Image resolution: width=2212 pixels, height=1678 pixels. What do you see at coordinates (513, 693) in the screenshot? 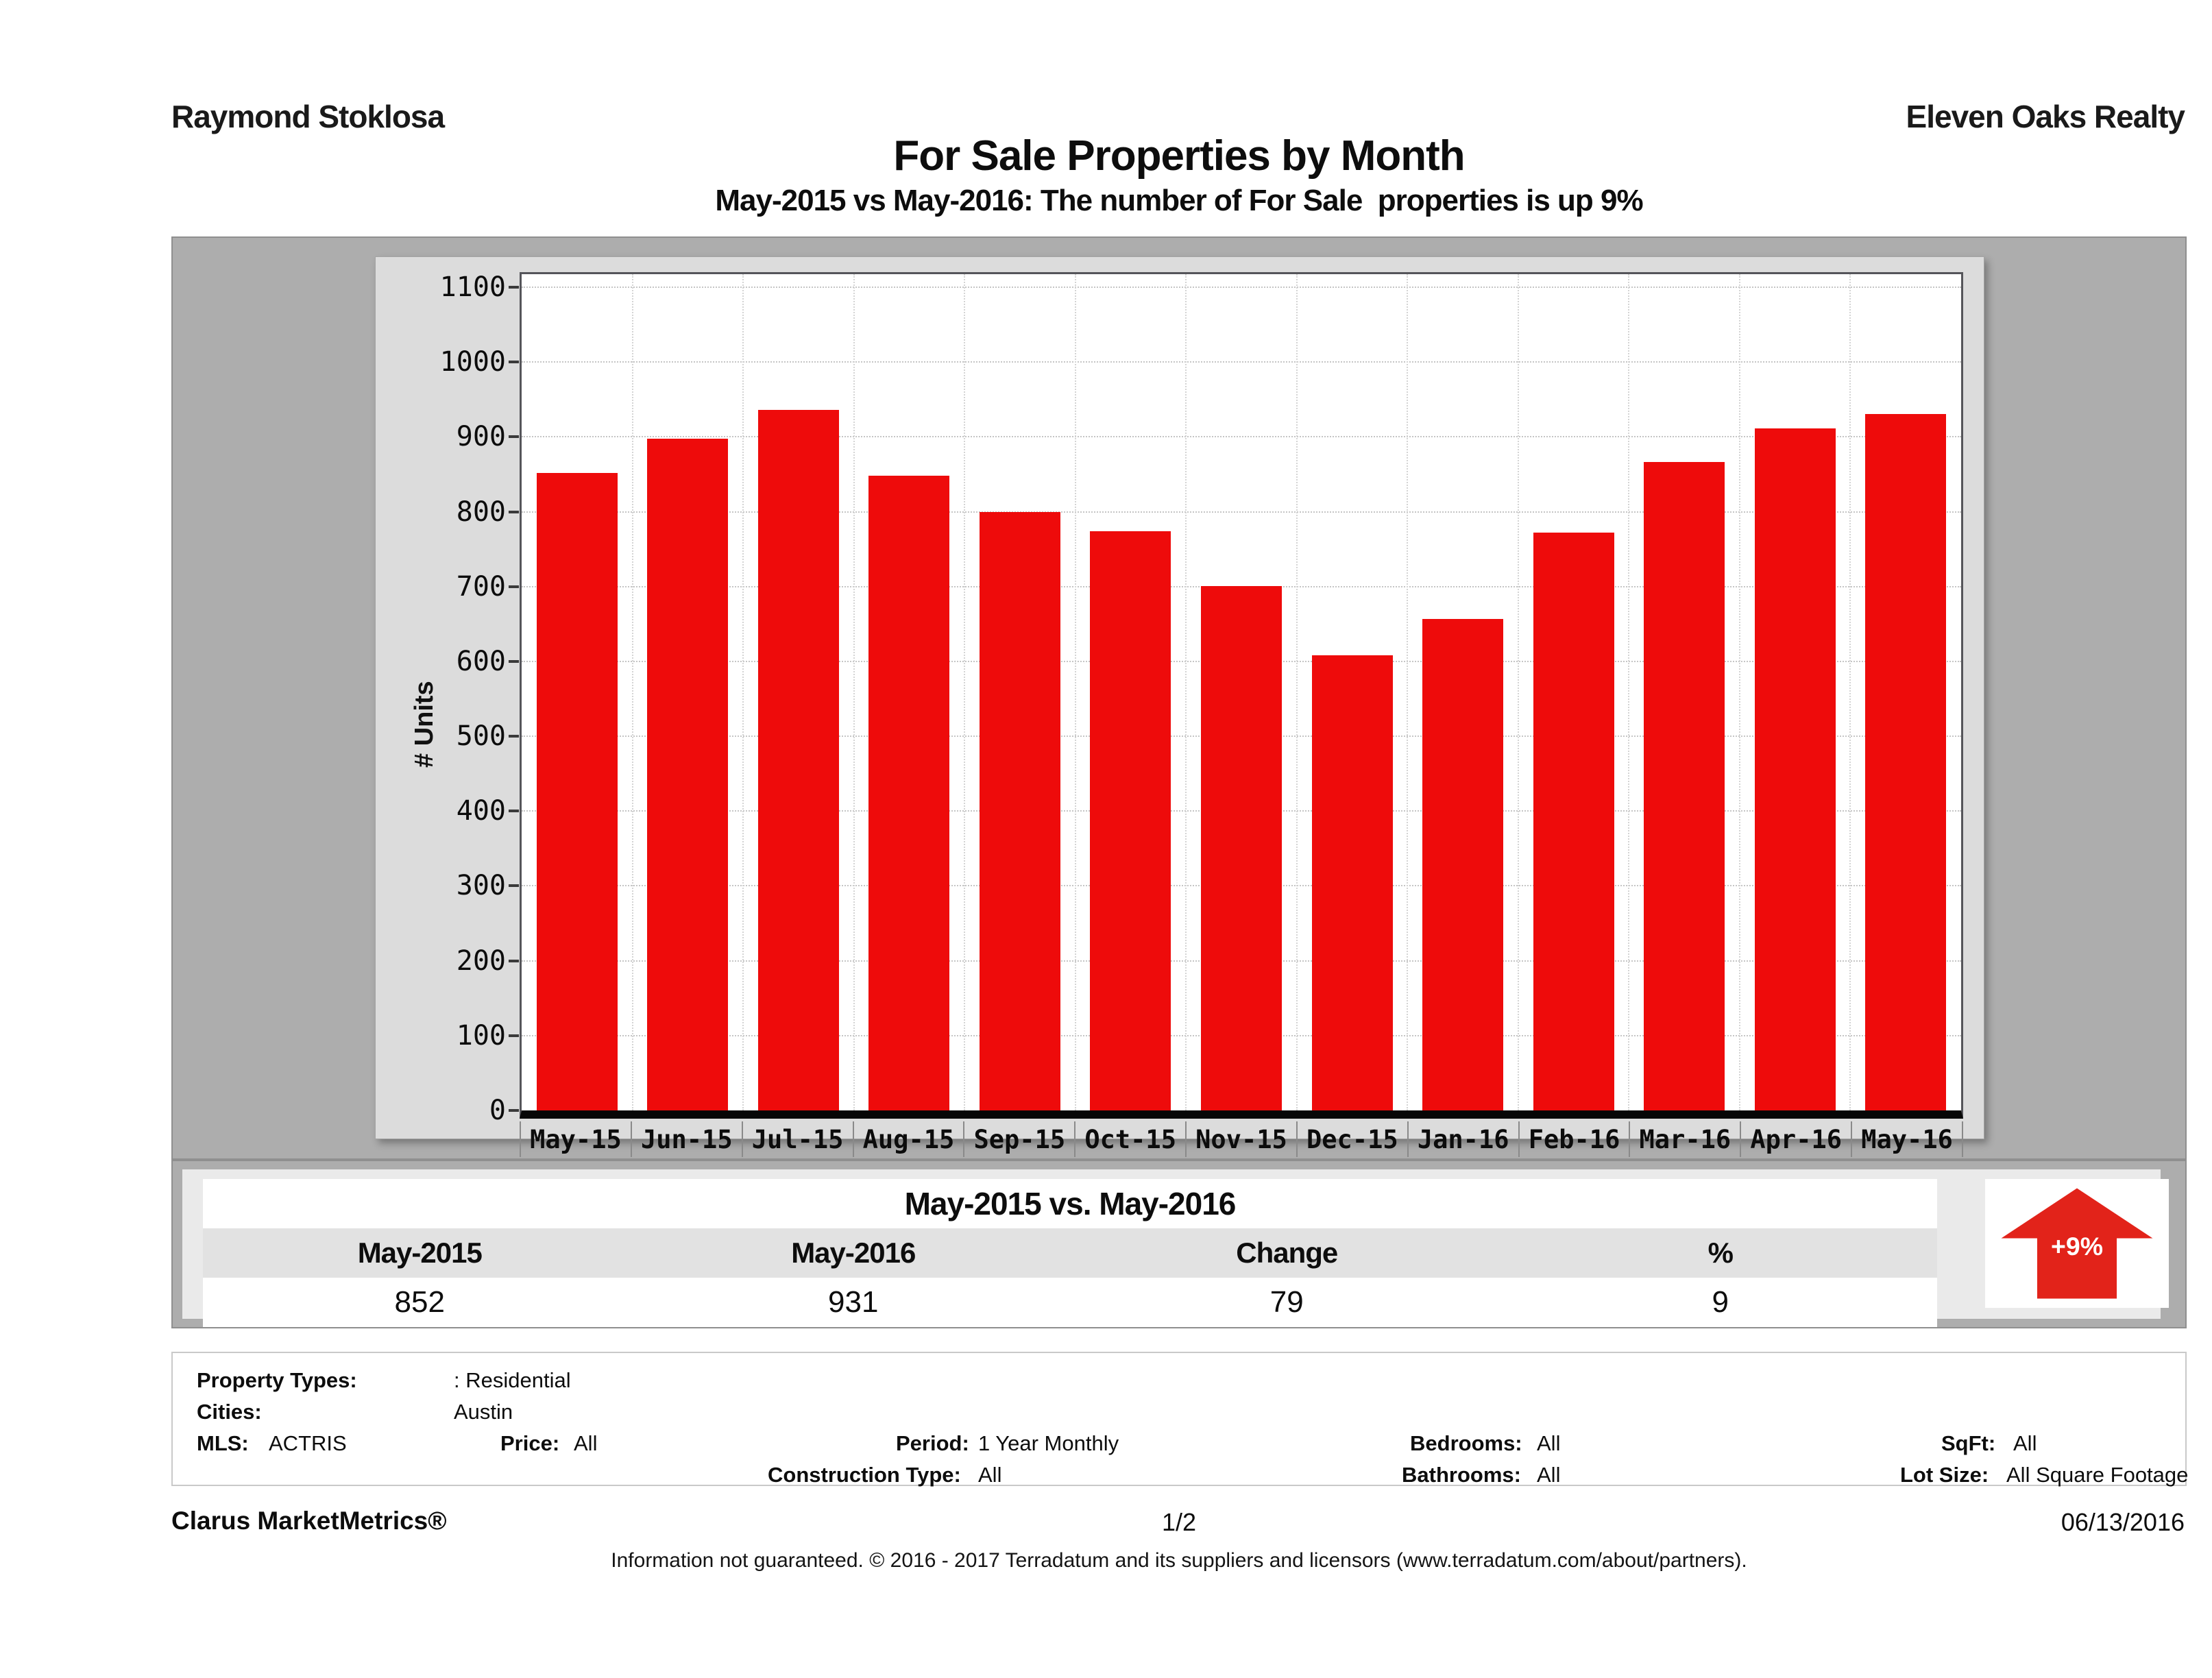
I see `y-axis-ticks` at bounding box center [513, 693].